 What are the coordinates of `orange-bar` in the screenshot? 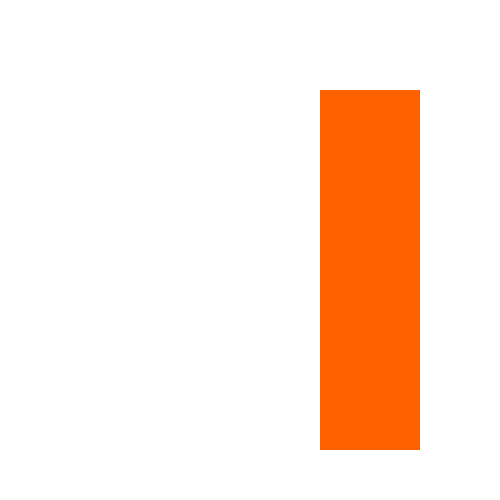 It's located at (370, 270).